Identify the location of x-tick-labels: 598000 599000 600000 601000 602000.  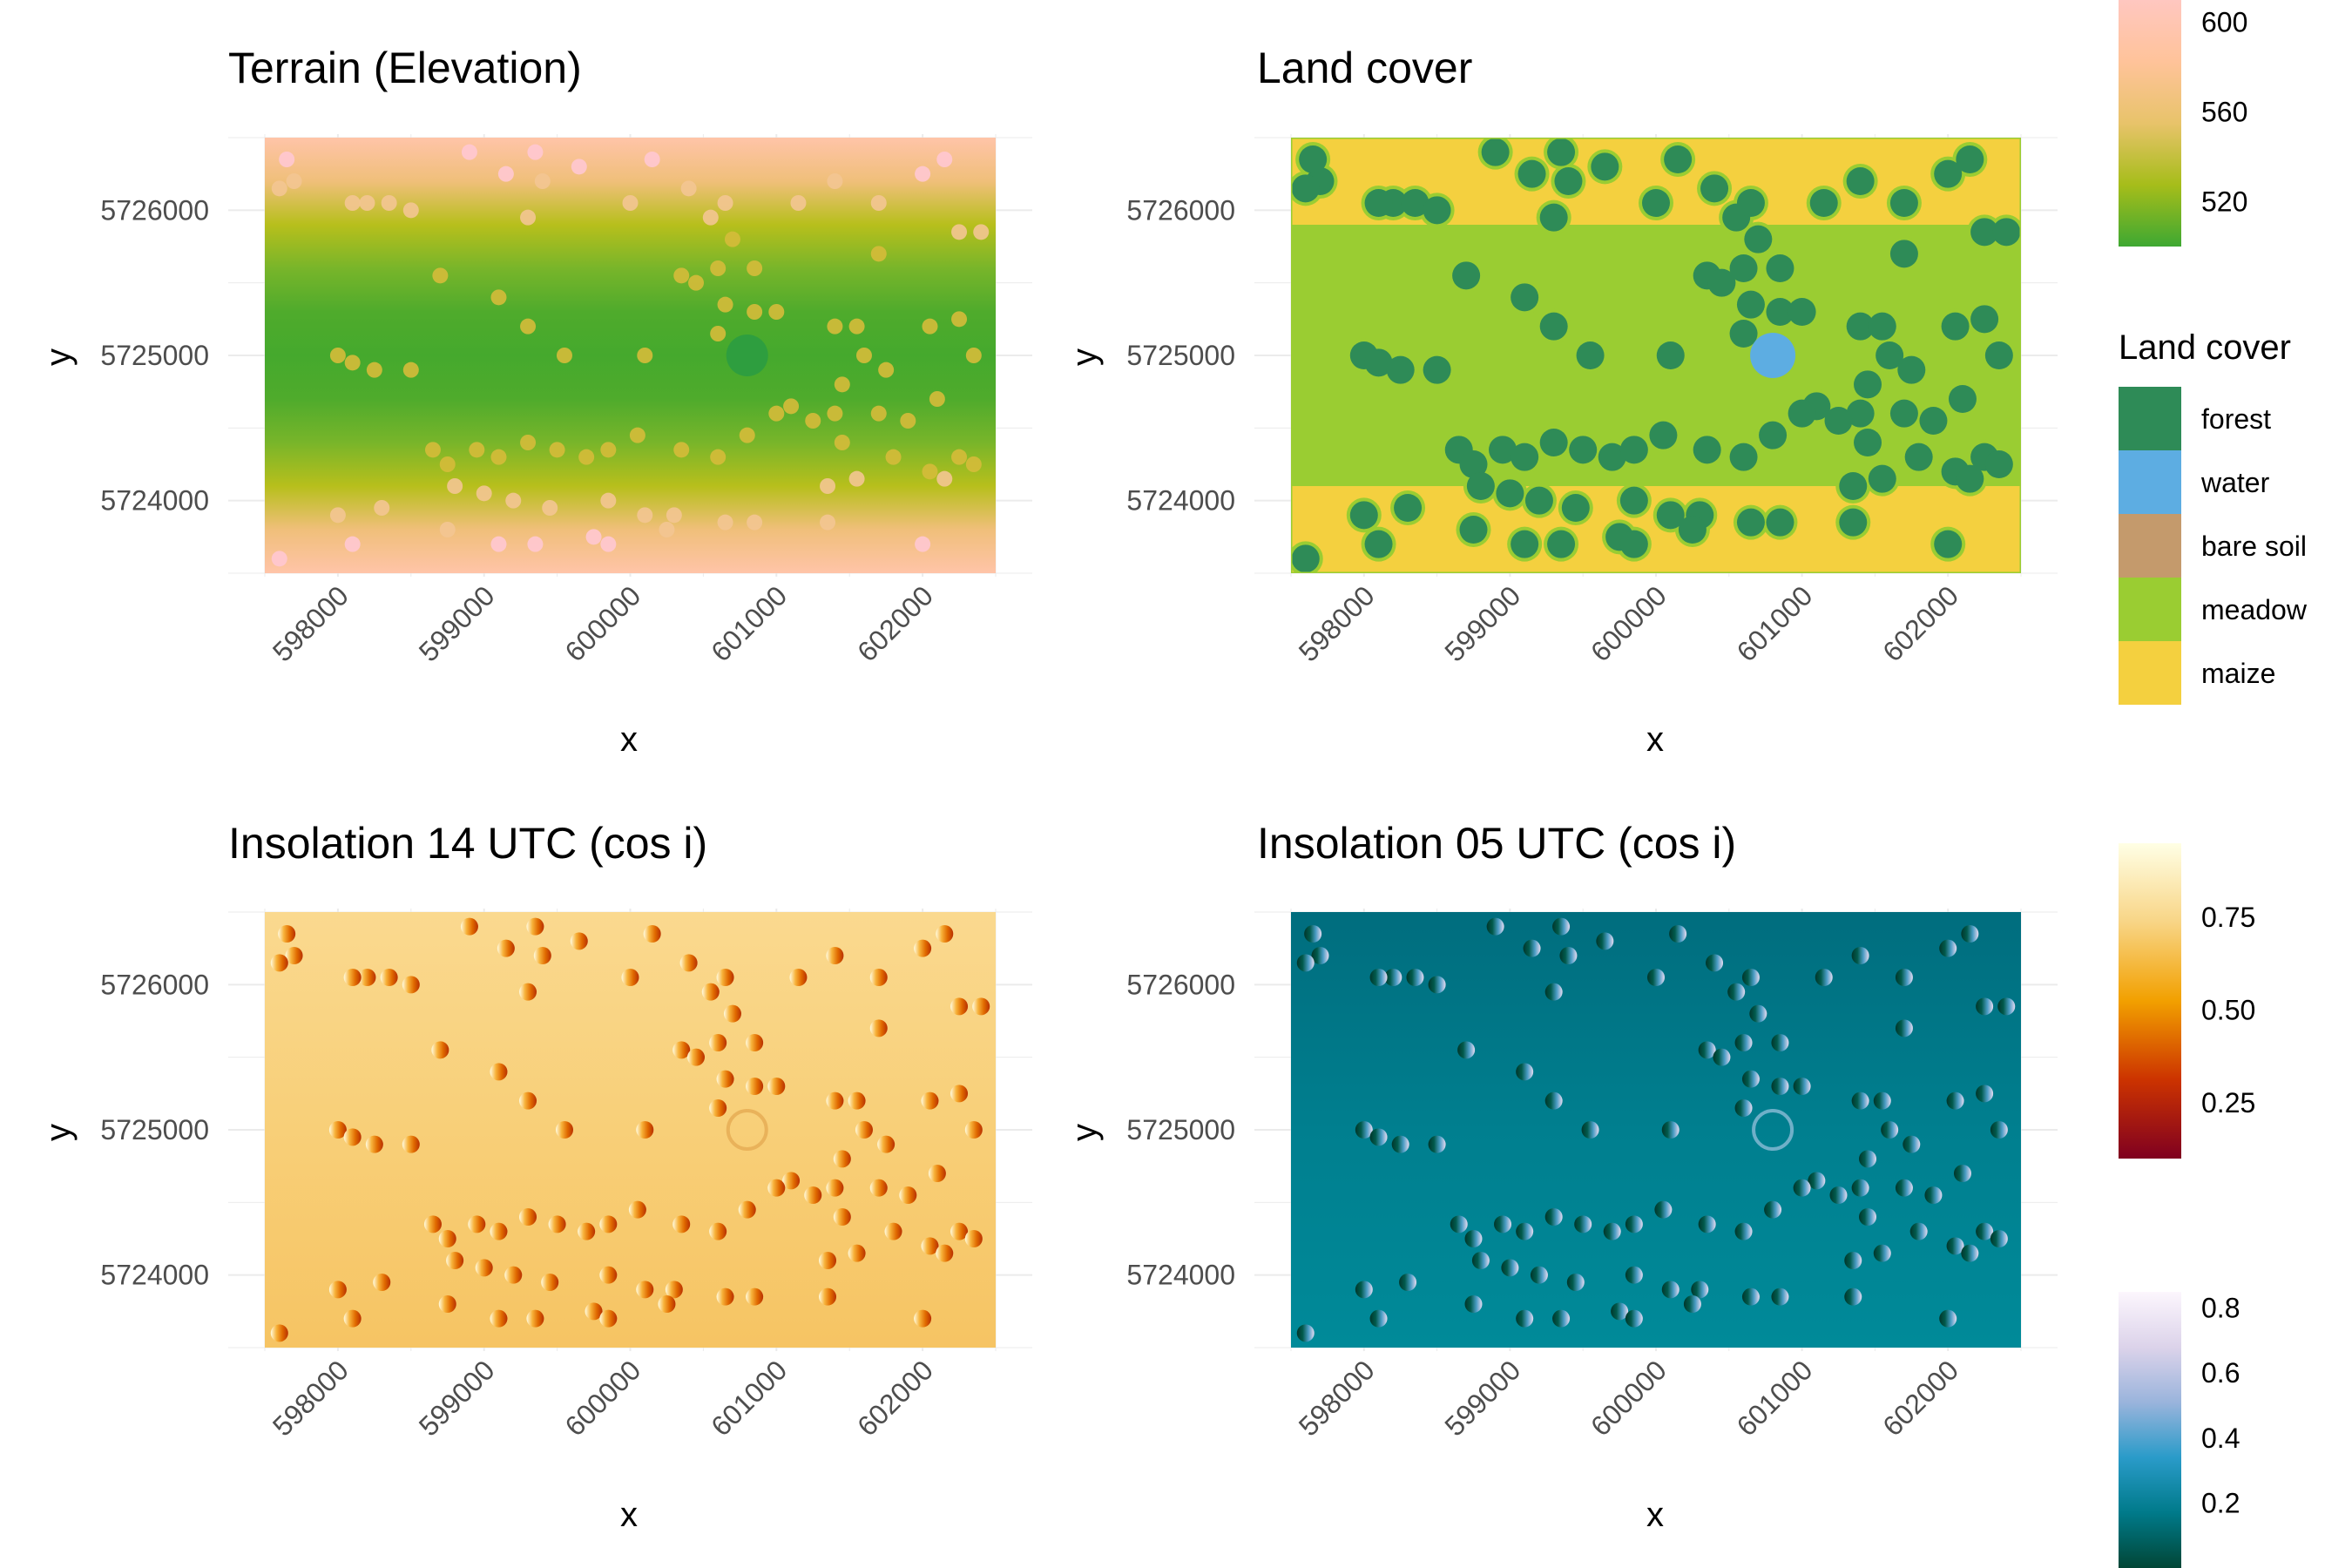
(603, 1398).